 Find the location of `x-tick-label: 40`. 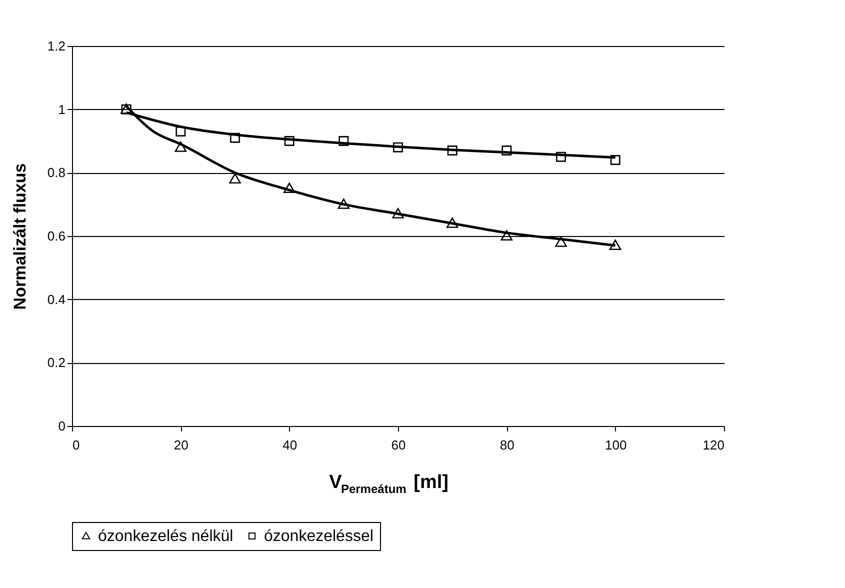

x-tick-label: 40 is located at coordinates (290, 445).